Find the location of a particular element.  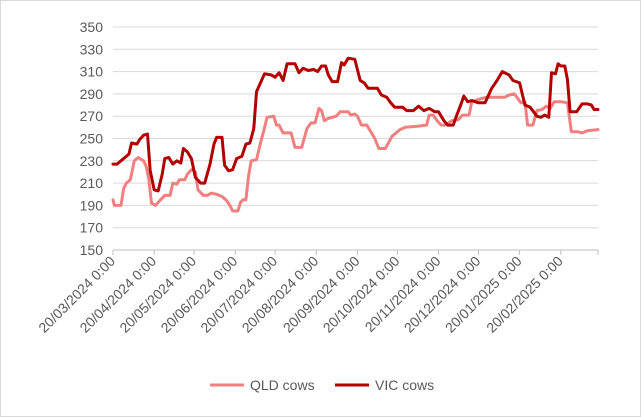

y-tick-label: 330 is located at coordinates (92, 49).